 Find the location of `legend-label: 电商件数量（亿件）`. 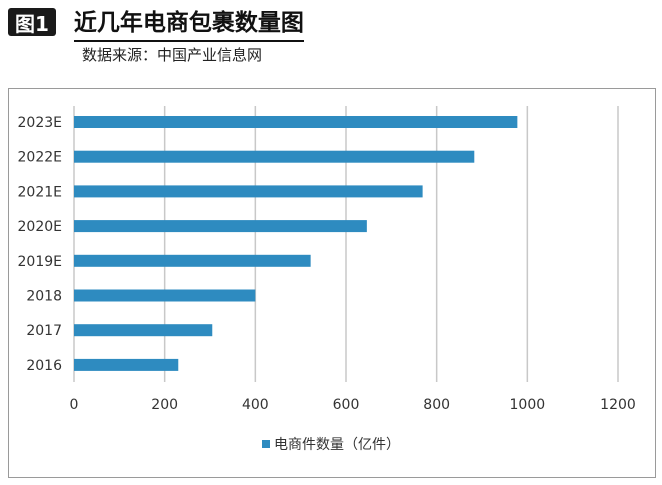

legend-label: 电商件数量（亿件） is located at coordinates (337, 445).